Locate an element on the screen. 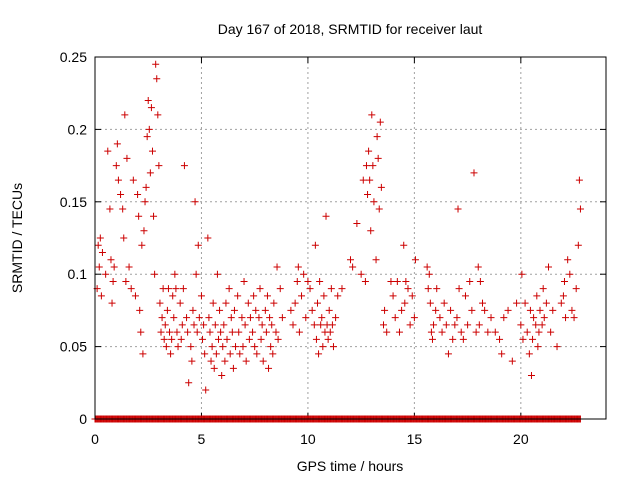 The height and width of the screenshot is (480, 640). x-tick-label: 15 is located at coordinates (415, 439).